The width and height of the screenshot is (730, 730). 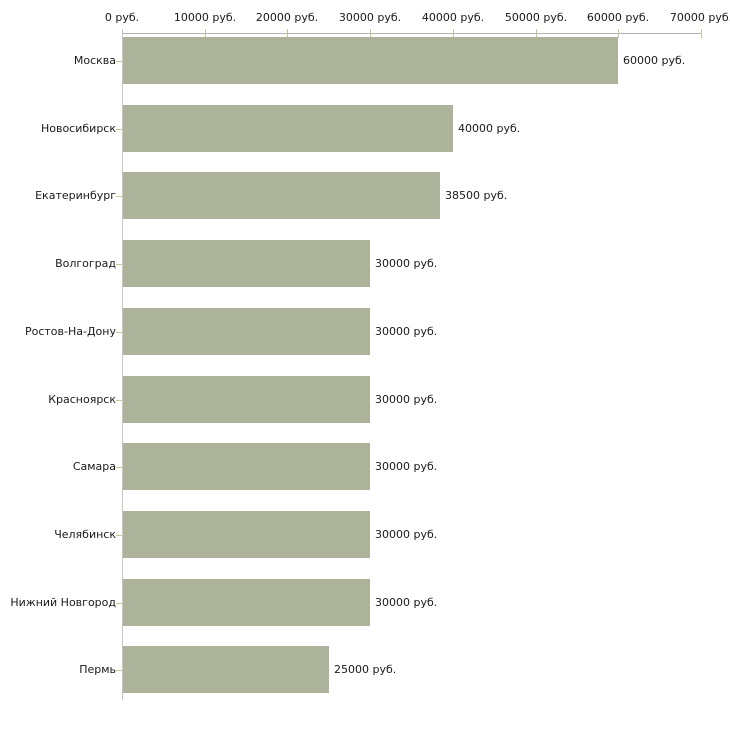 I want to click on category-label: Пермь, so click(x=97, y=669).